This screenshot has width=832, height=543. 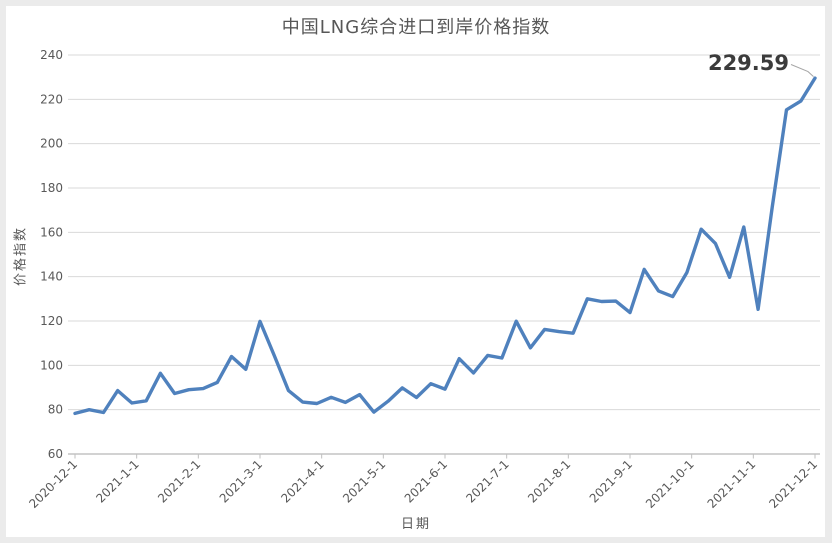 What do you see at coordinates (364, 481) in the screenshot?
I see `x-tick-label: 2021-5-1` at bounding box center [364, 481].